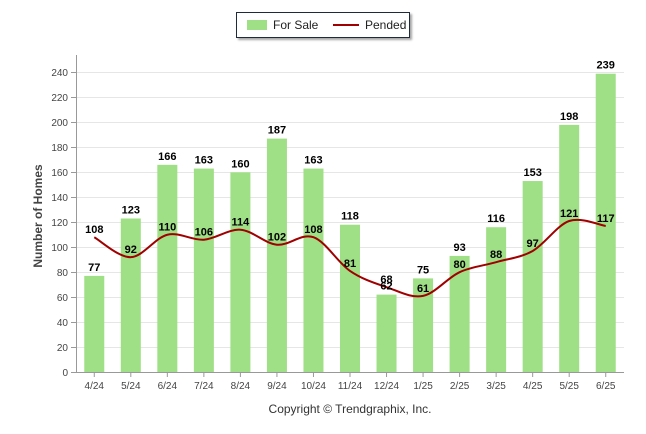 The image size is (646, 434). I want to click on x-tick-label: 6/24, so click(168, 386).